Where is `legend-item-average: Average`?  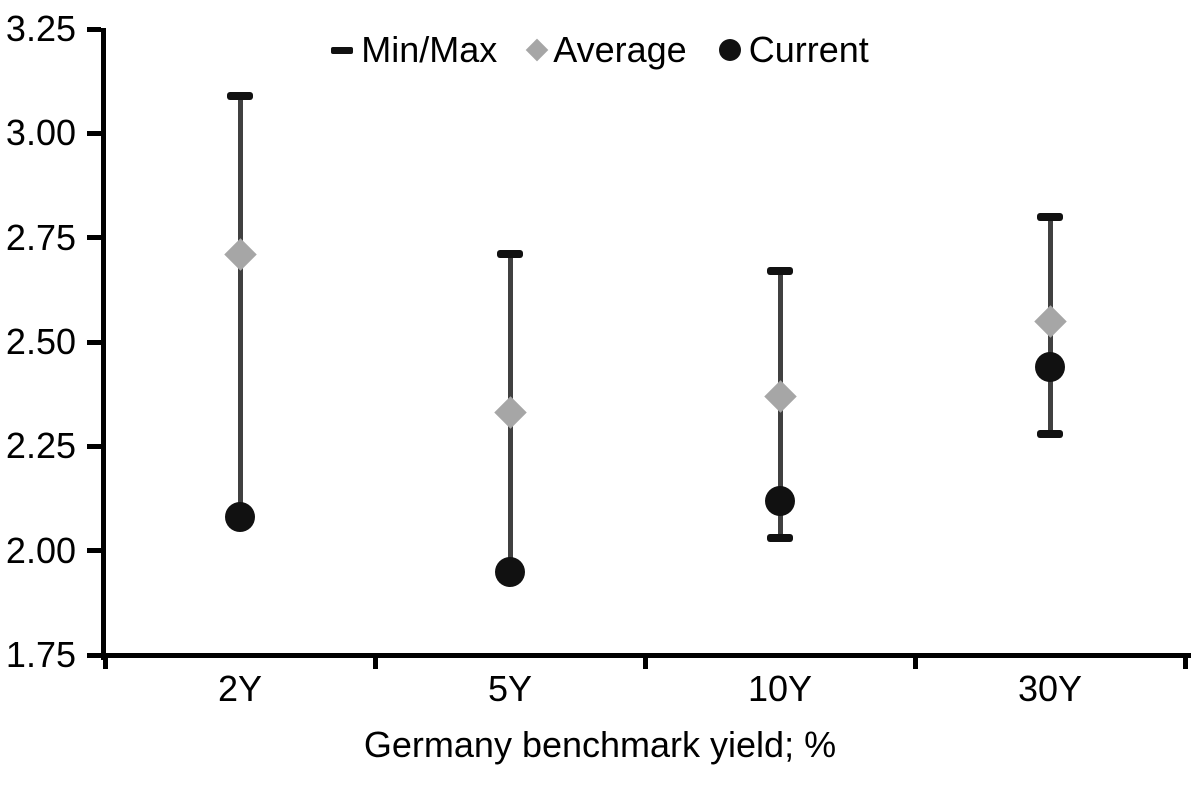 legend-item-average: Average is located at coordinates (606, 50).